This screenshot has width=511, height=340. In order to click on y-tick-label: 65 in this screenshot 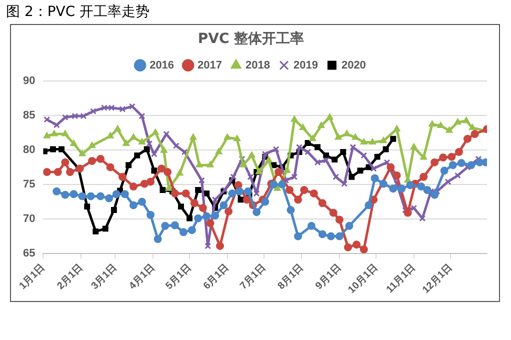, I will do `click(29, 254)`.